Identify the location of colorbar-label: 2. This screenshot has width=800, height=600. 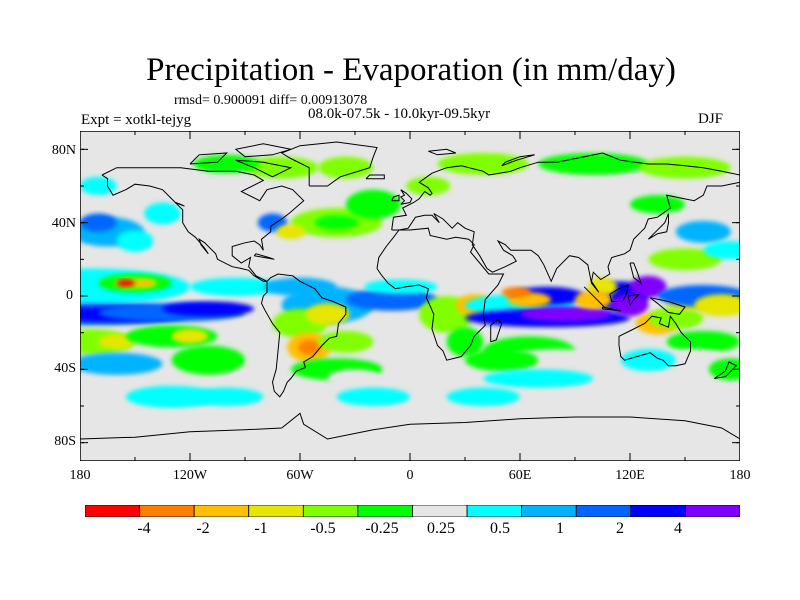
(620, 528).